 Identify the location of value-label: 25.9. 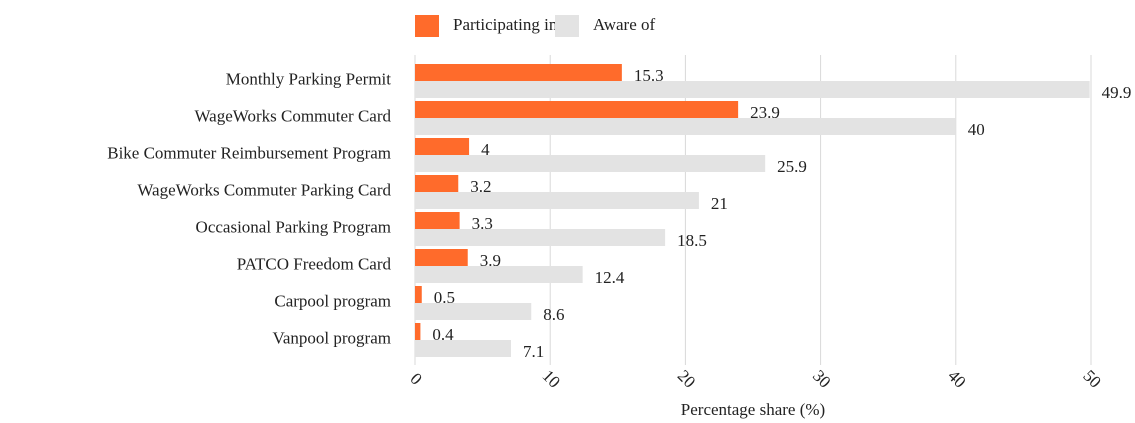
(792, 166).